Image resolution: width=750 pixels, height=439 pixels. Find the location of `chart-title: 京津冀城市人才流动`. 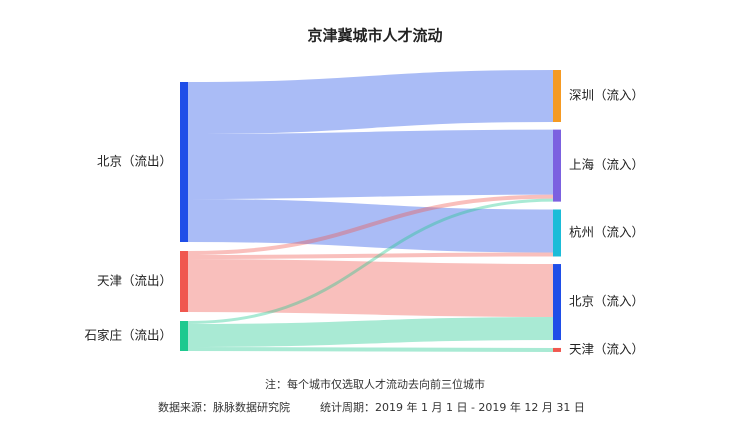

chart-title: 京津冀城市人才流动 is located at coordinates (374, 36).